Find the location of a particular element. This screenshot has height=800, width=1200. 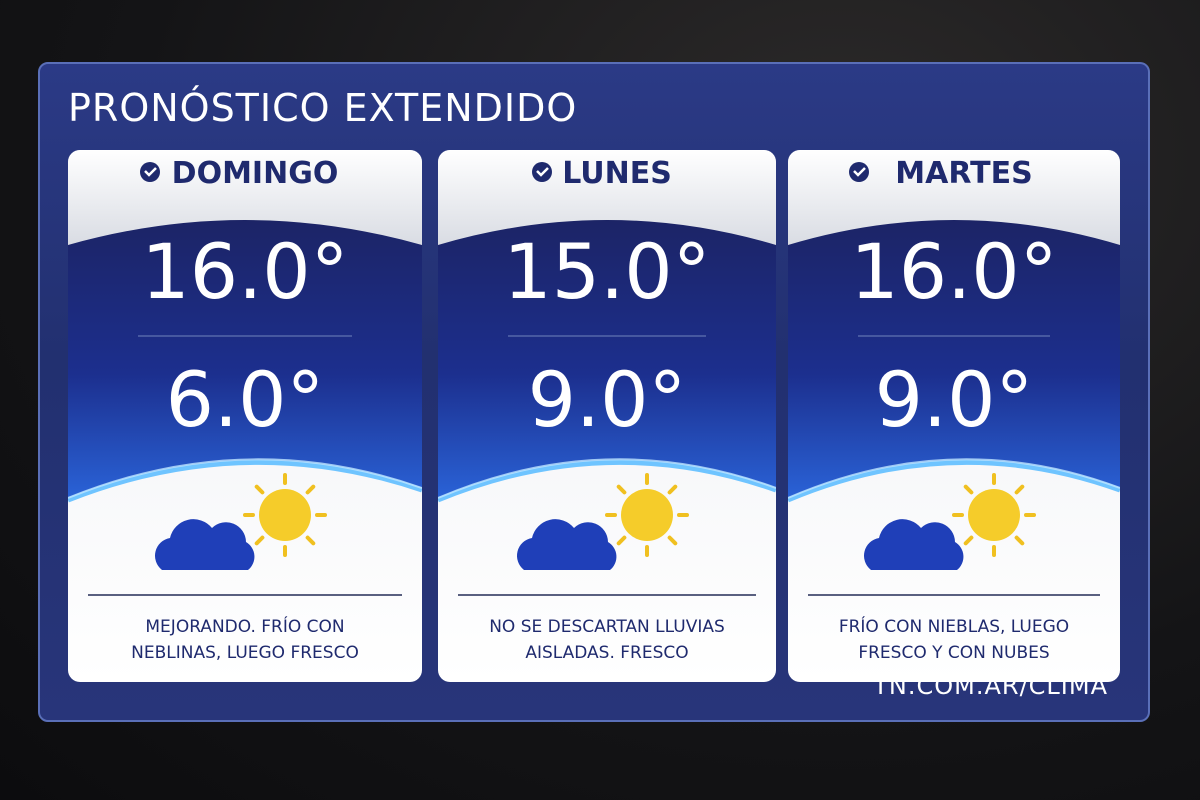

description-line: AISLADAS. FRESCO is located at coordinates (606, 653).